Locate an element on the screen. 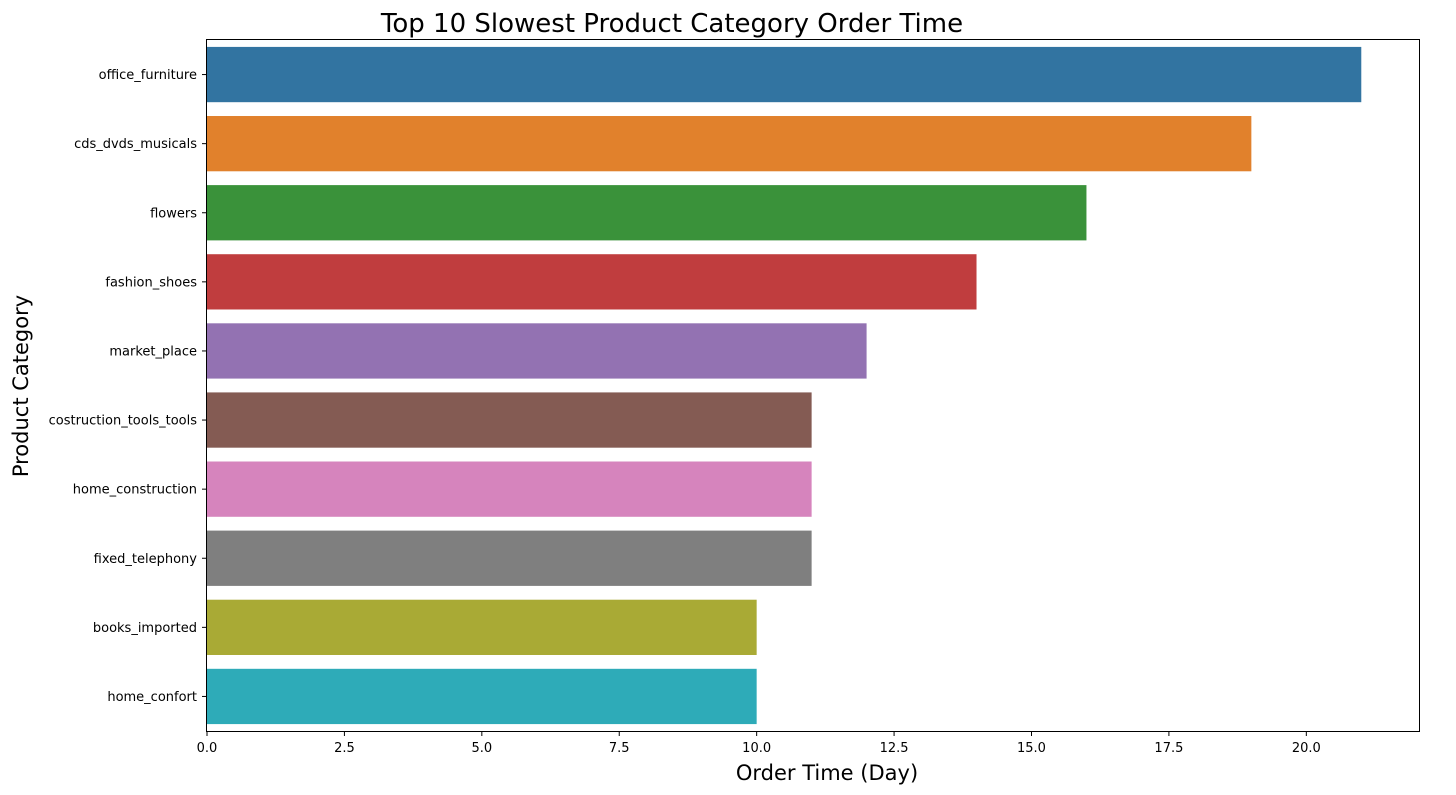 The height and width of the screenshot is (795, 1456). y-tick-label: cds_dvds_musicals is located at coordinates (135, 144).